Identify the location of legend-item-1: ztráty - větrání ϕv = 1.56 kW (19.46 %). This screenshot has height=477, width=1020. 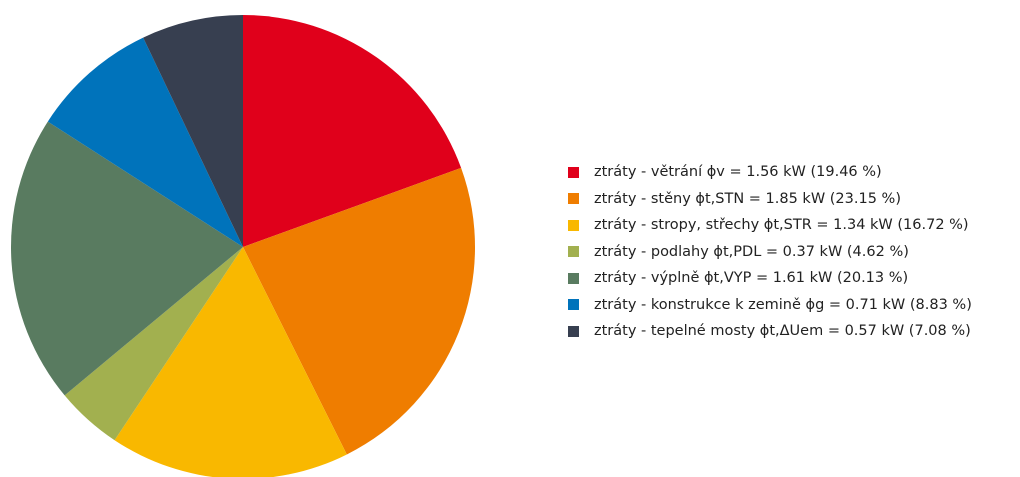
(770, 172).